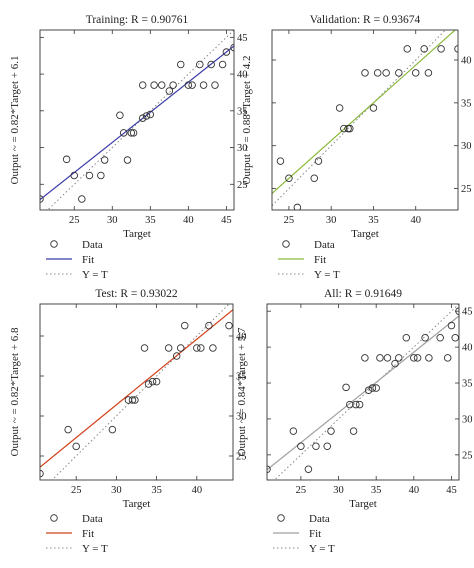  I want to click on y-axis-label: Output ~ = 0.82*Target + 6.1, so click(15, 120).